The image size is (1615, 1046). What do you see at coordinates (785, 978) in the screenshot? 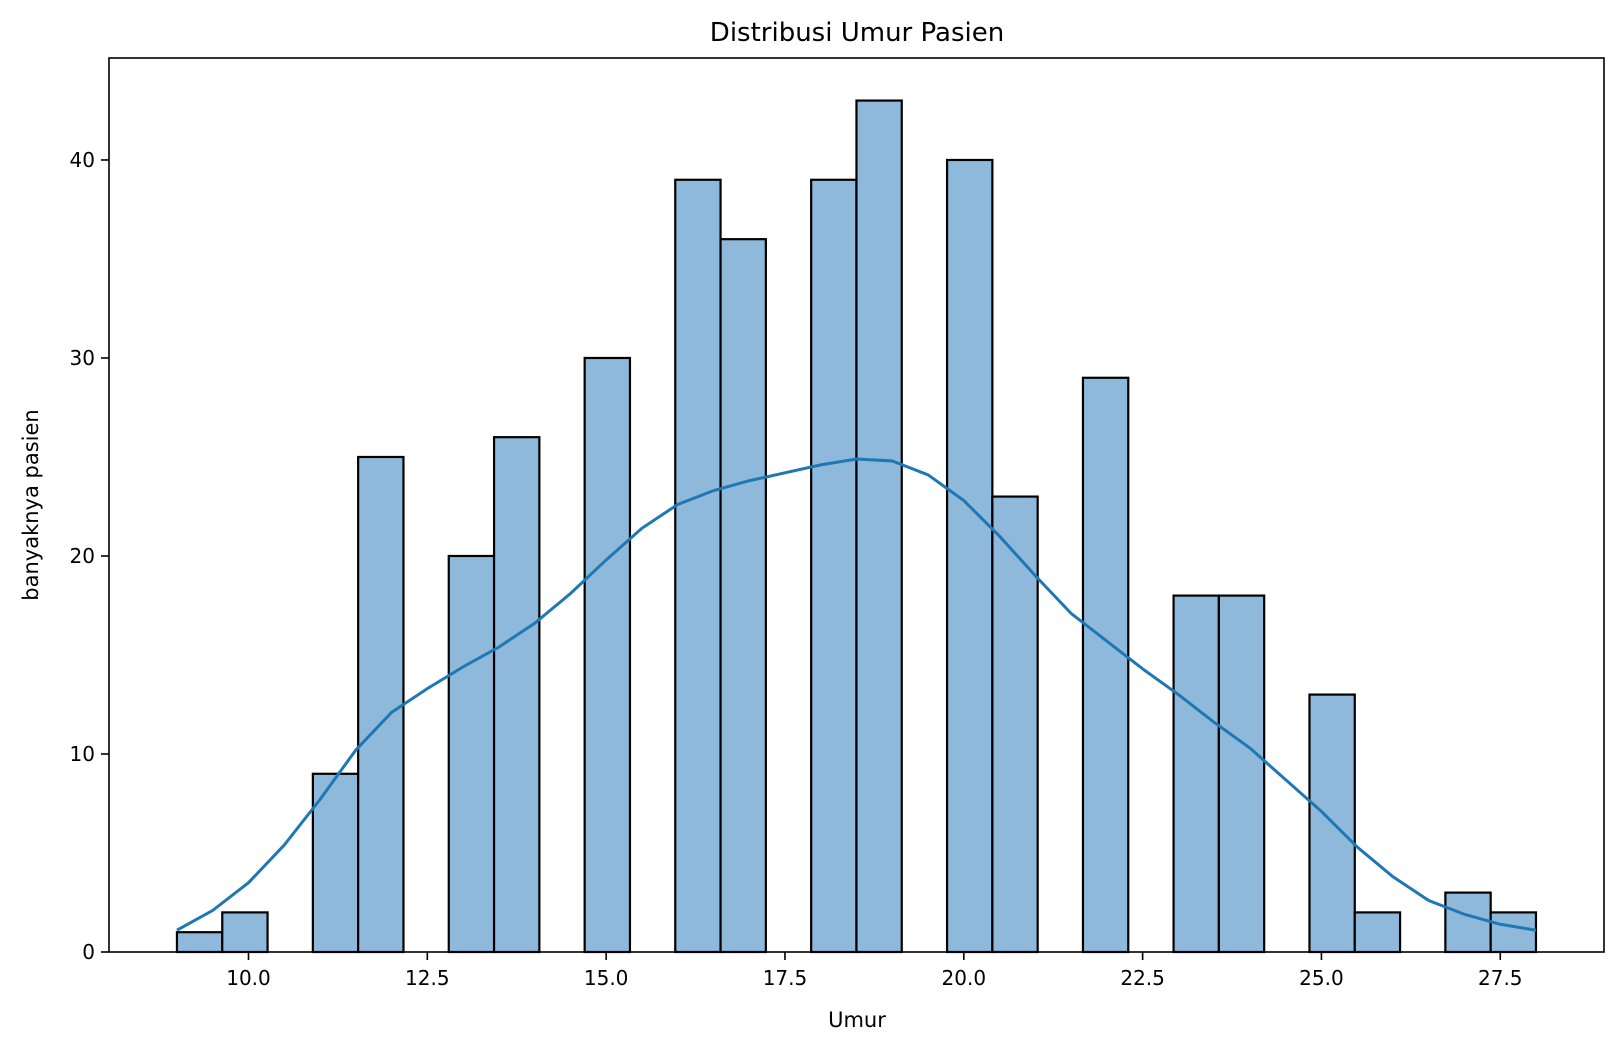
I see `x-tick-label: 17.5` at bounding box center [785, 978].